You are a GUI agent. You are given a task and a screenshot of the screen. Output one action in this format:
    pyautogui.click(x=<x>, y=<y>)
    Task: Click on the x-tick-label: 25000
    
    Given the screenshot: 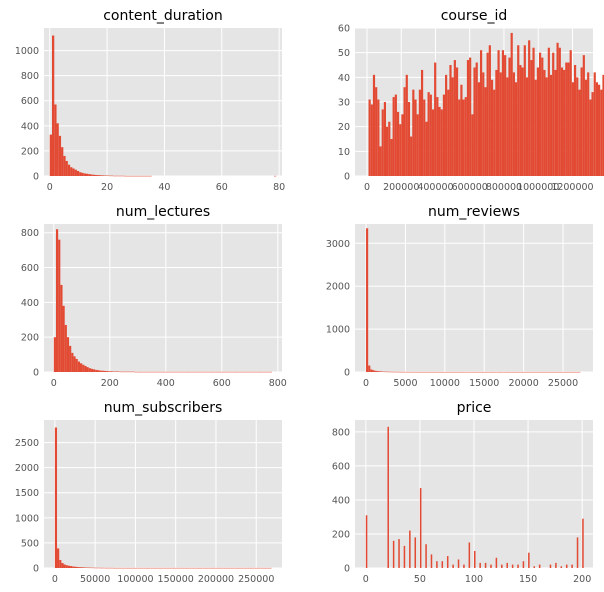 What is the action you would take?
    pyautogui.click(x=563, y=383)
    